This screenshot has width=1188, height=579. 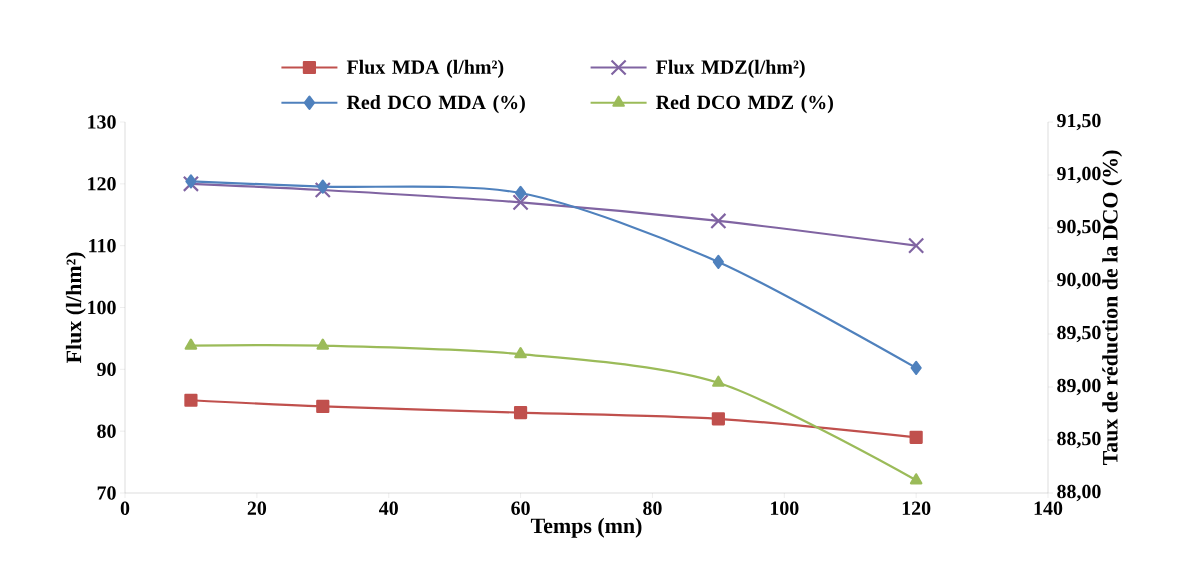 I want to click on x-tick-label: 60, so click(x=520, y=508).